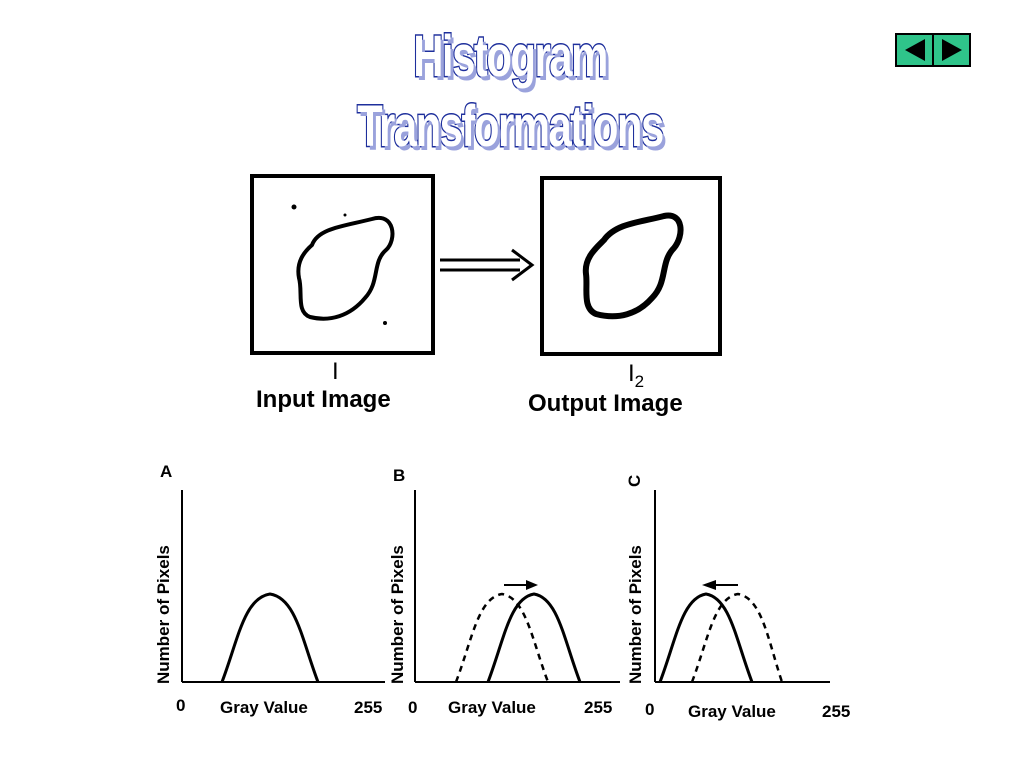  Describe the element at coordinates (345, 268) in the screenshot. I see `input-image-blob` at that location.